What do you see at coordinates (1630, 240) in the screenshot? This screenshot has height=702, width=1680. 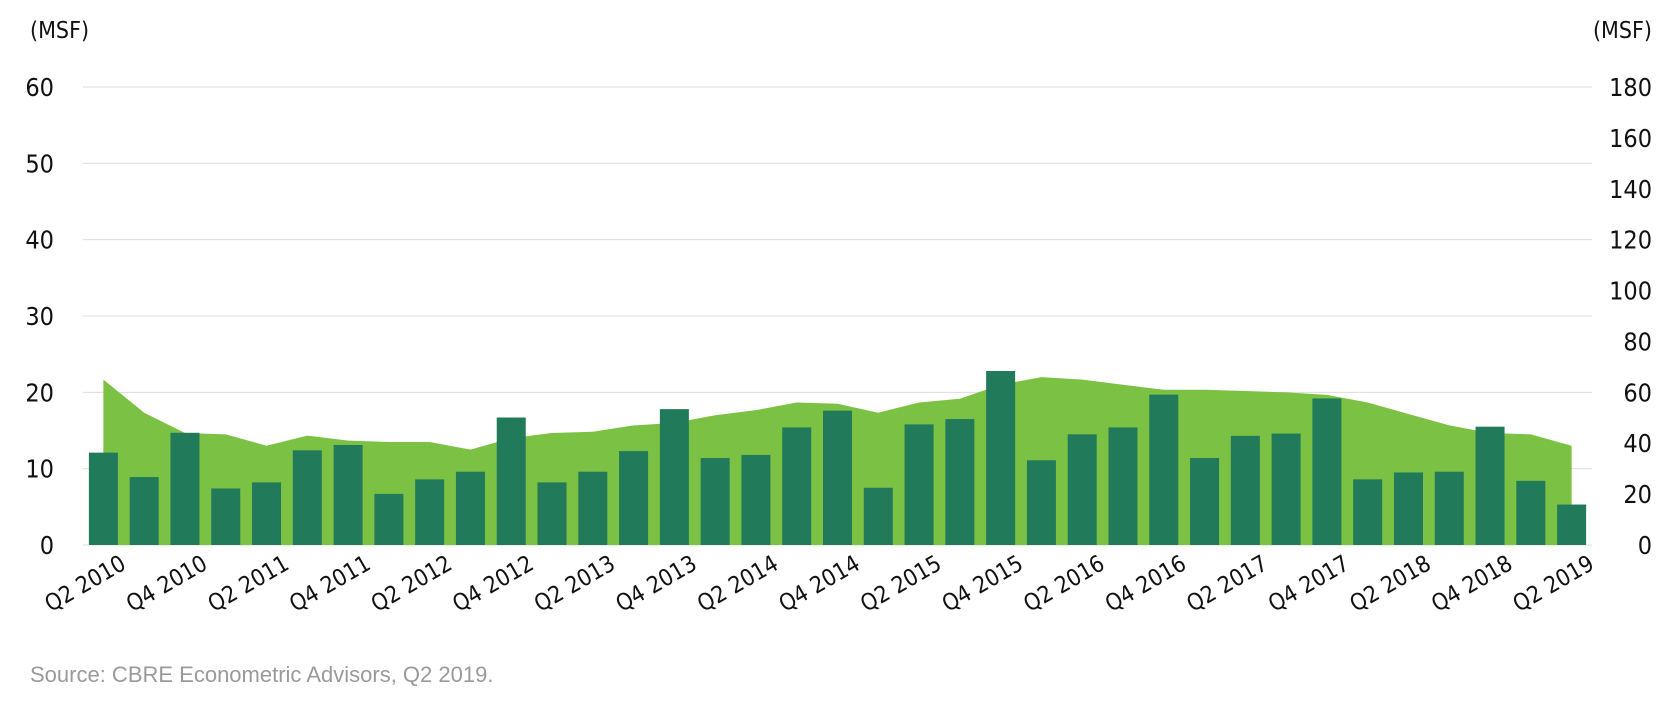 I see `right-tick-label: 120` at bounding box center [1630, 240].